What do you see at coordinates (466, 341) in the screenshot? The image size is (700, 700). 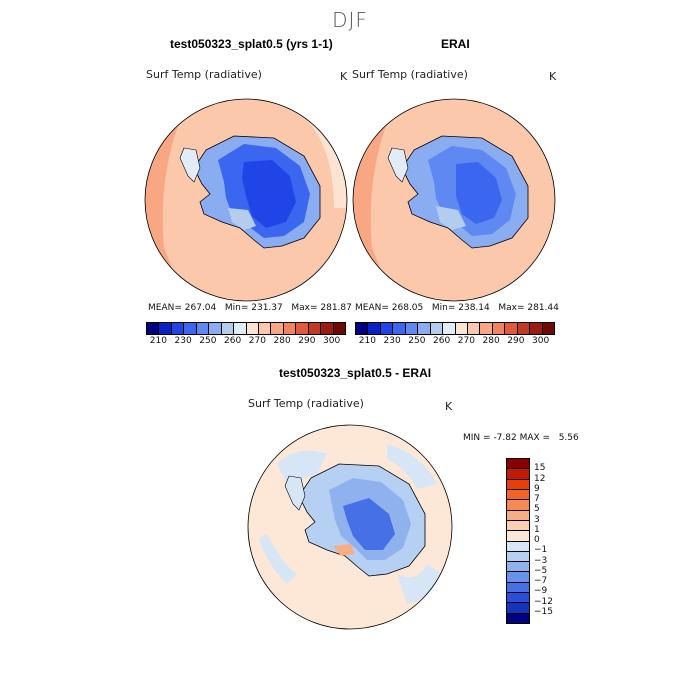 I see `panel-2-colorbar-tick: 270` at bounding box center [466, 341].